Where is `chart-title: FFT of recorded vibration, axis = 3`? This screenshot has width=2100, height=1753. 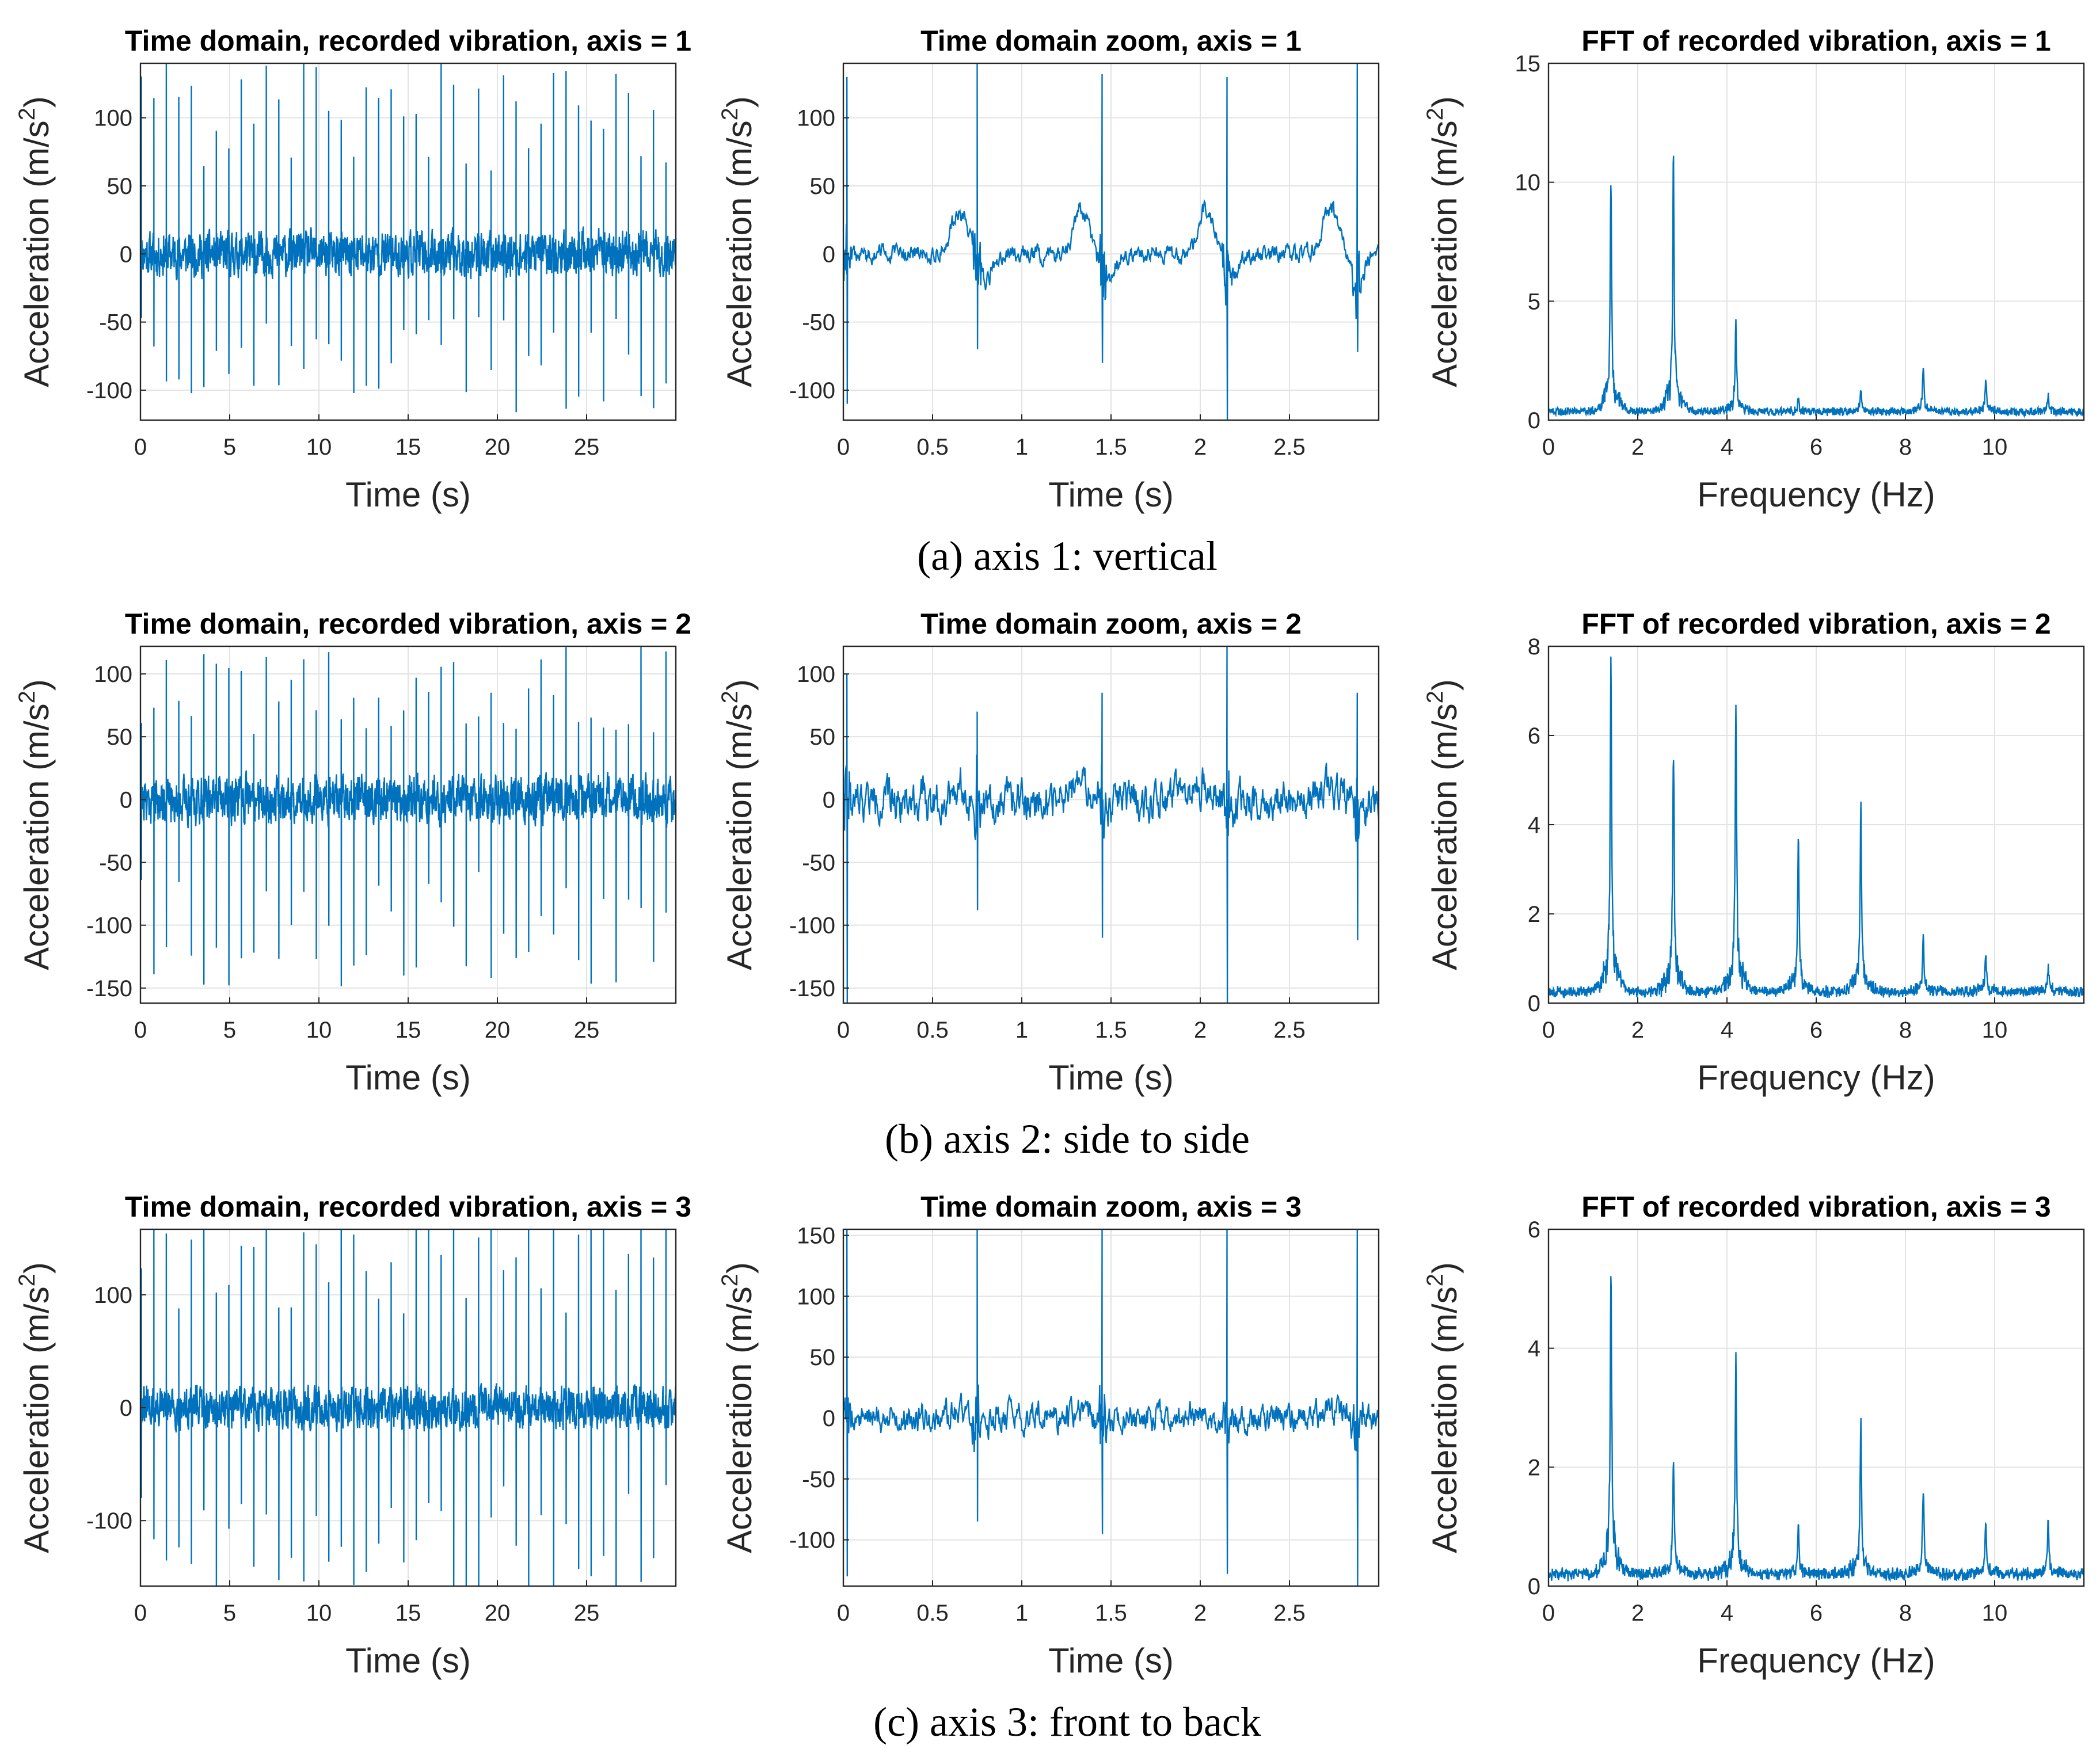 chart-title: FFT of recorded vibration, axis = 3 is located at coordinates (1816, 1207).